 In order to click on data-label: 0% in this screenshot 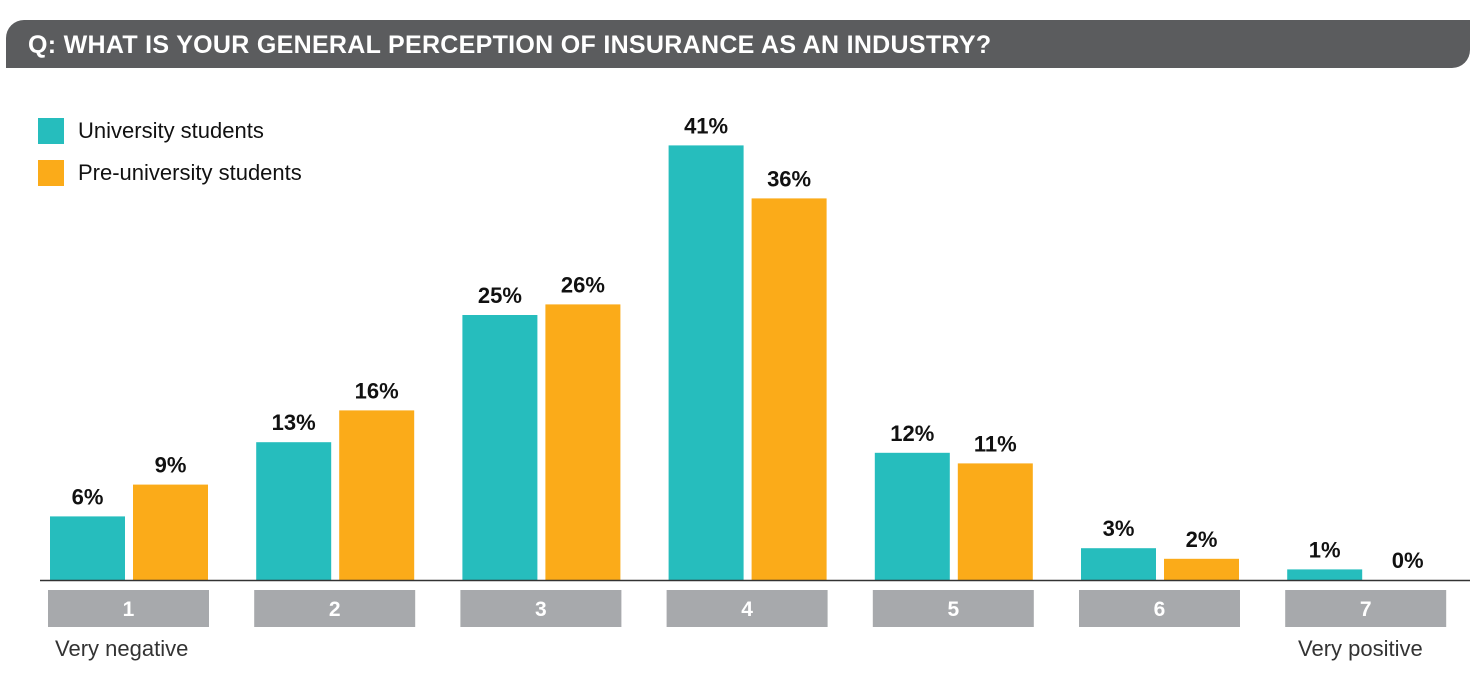, I will do `click(1408, 560)`.